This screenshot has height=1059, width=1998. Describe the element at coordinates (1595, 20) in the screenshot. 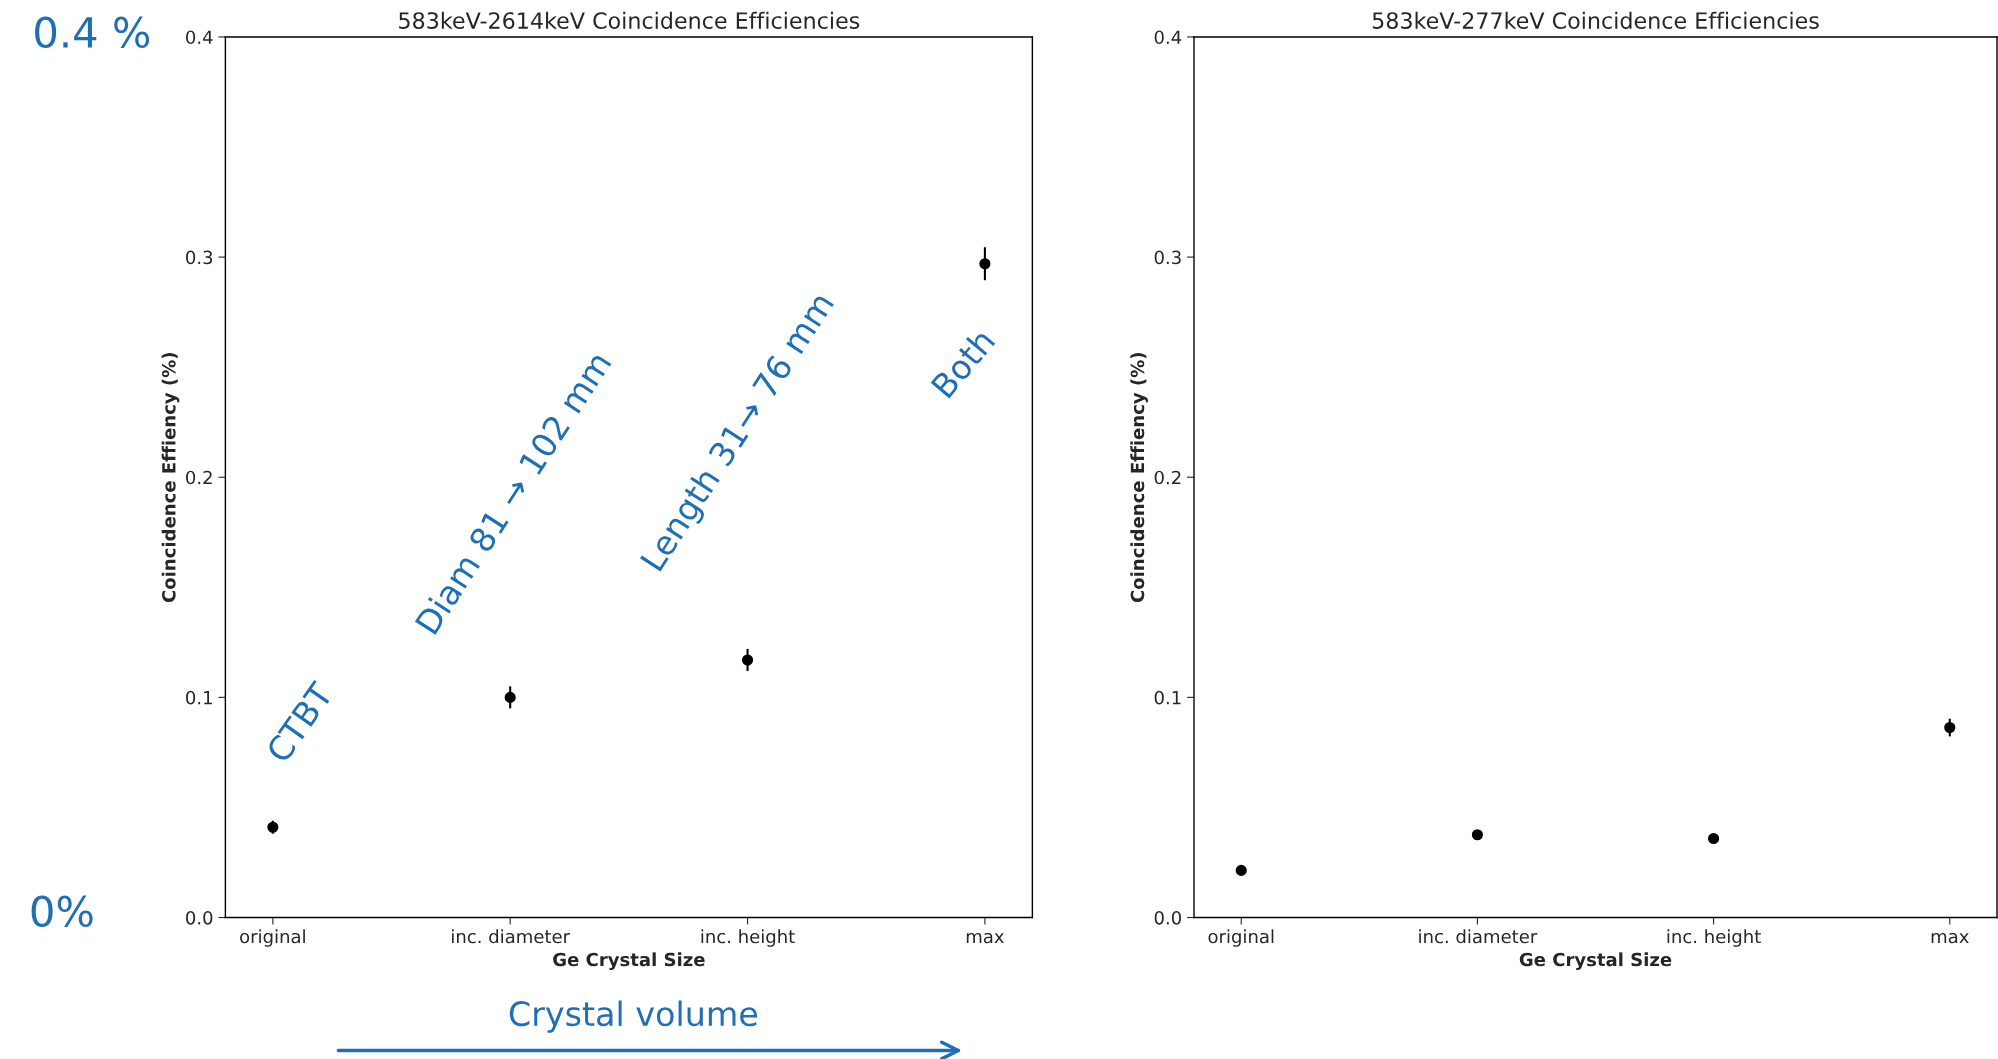

I see `chart-title: 583keV-277keV Coincidence Efficiencies` at that location.